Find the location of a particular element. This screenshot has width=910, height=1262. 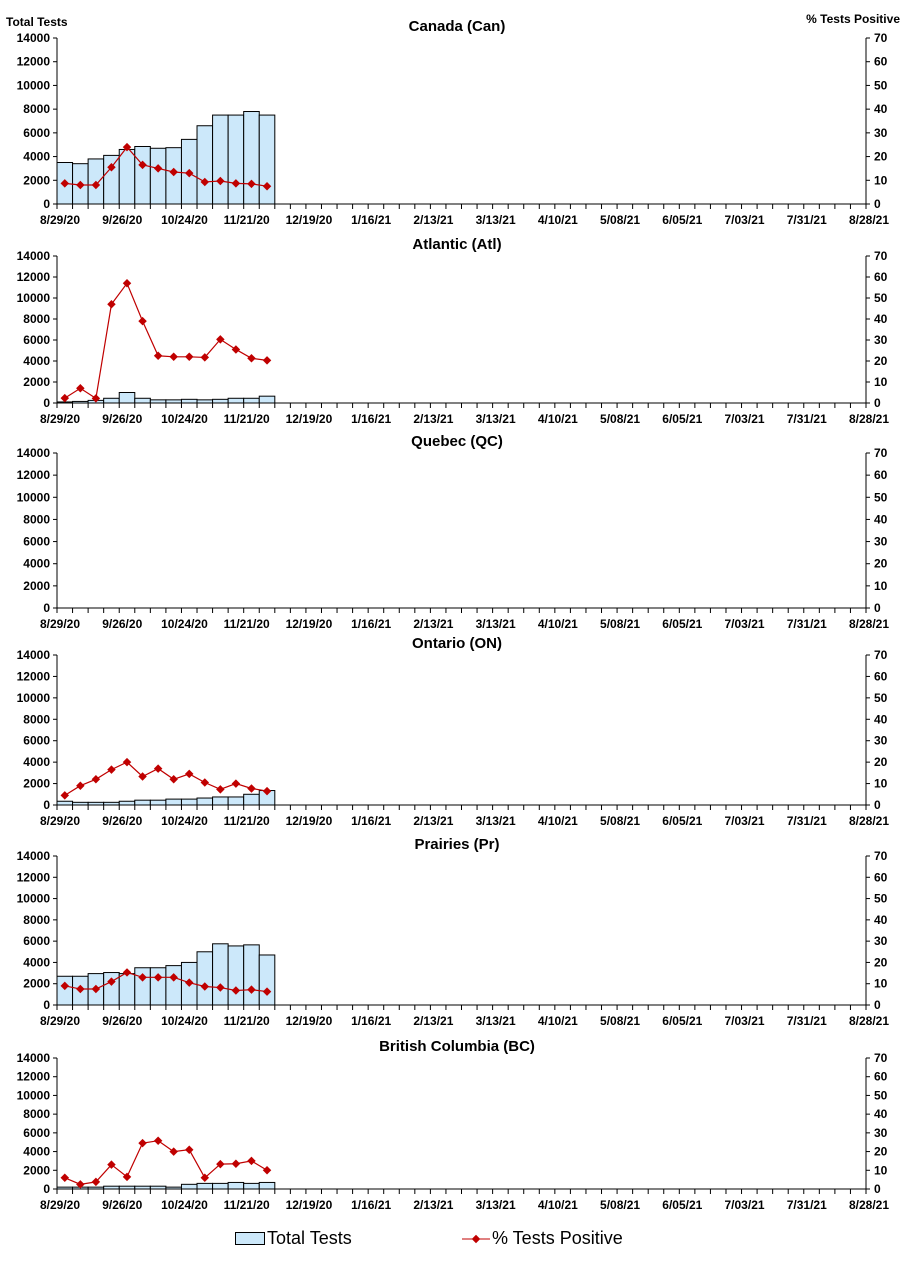

y-right-tick-label: 30 is located at coordinates (881, 133).